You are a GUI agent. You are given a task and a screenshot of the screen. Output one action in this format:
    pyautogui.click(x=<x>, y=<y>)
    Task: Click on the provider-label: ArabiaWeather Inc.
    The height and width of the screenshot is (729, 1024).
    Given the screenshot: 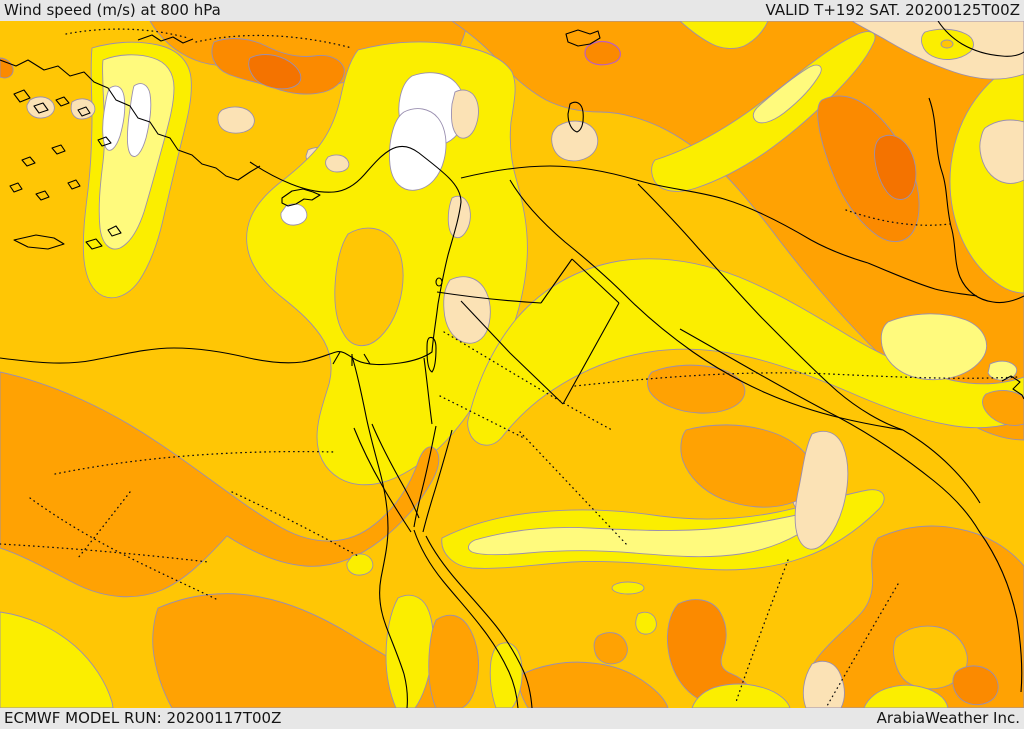 What is the action you would take?
    pyautogui.click(x=948, y=718)
    